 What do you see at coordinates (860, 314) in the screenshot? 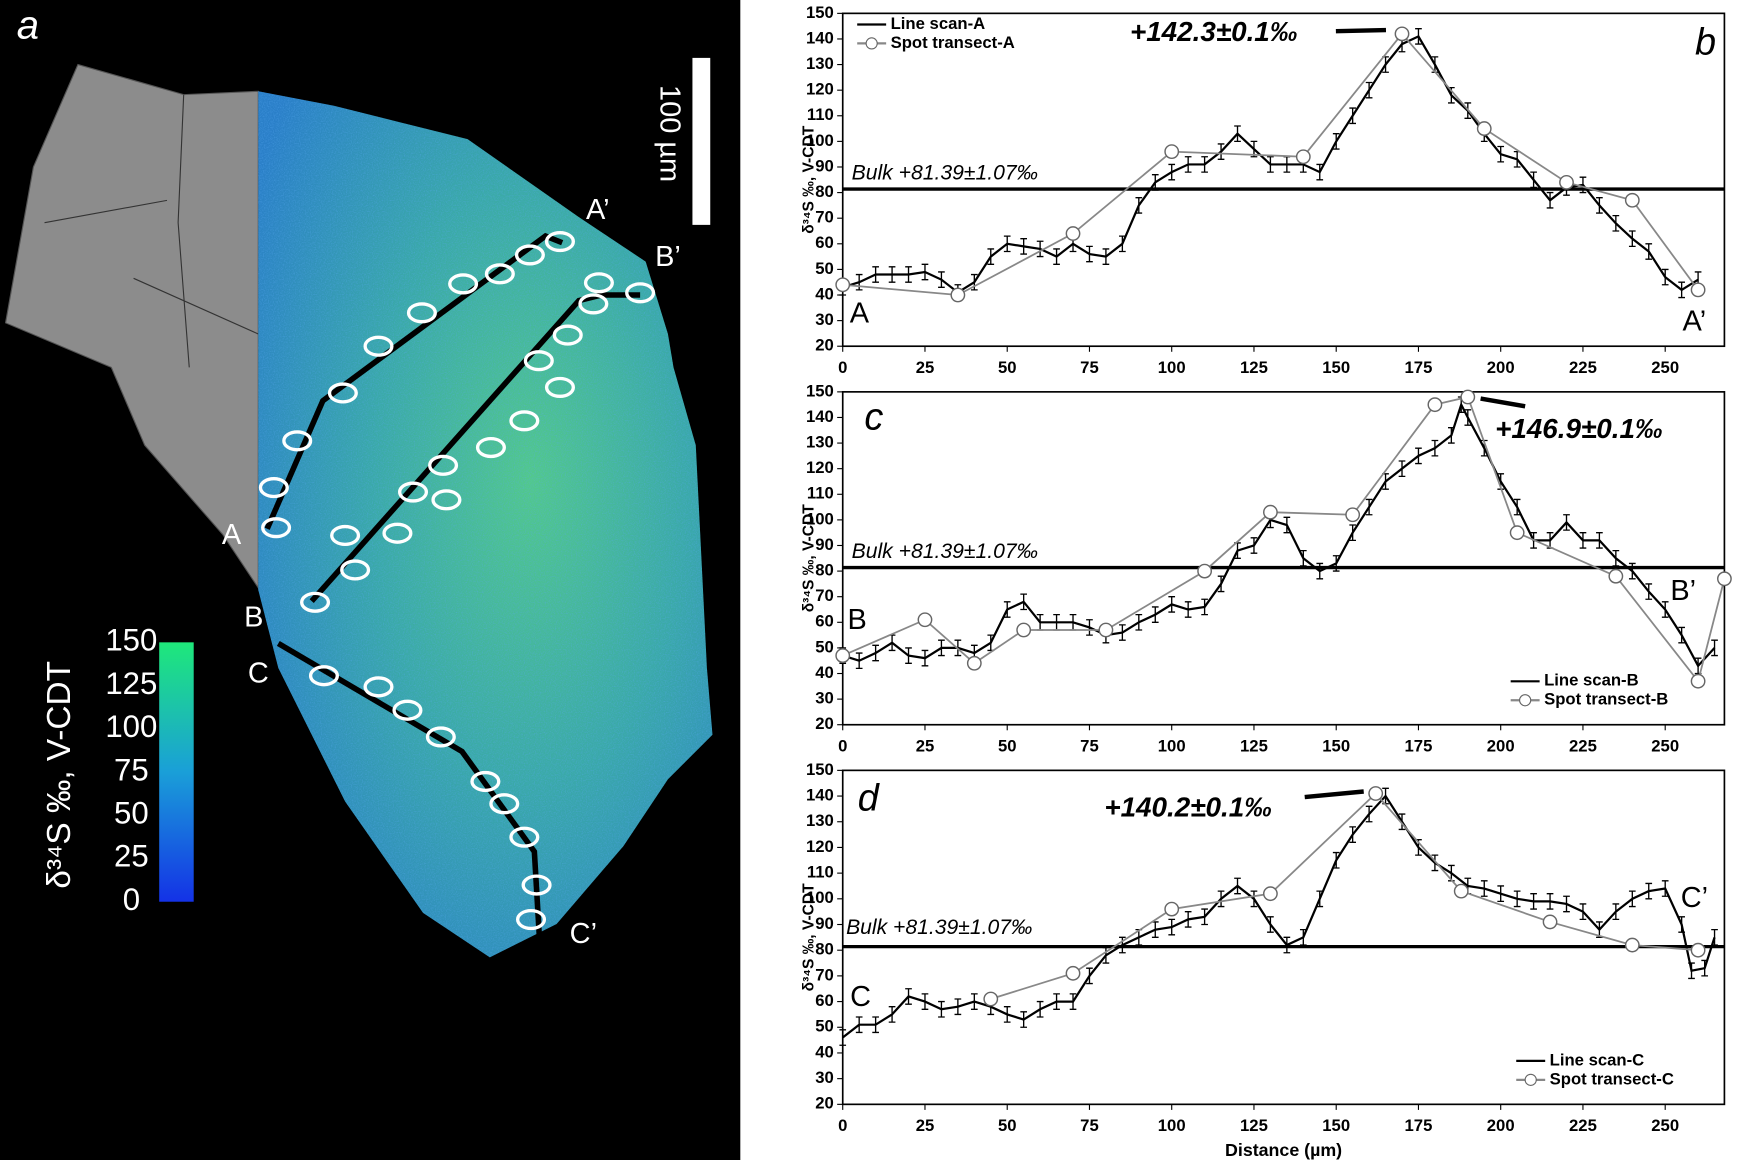
I see `endpoint-label: A` at bounding box center [860, 314].